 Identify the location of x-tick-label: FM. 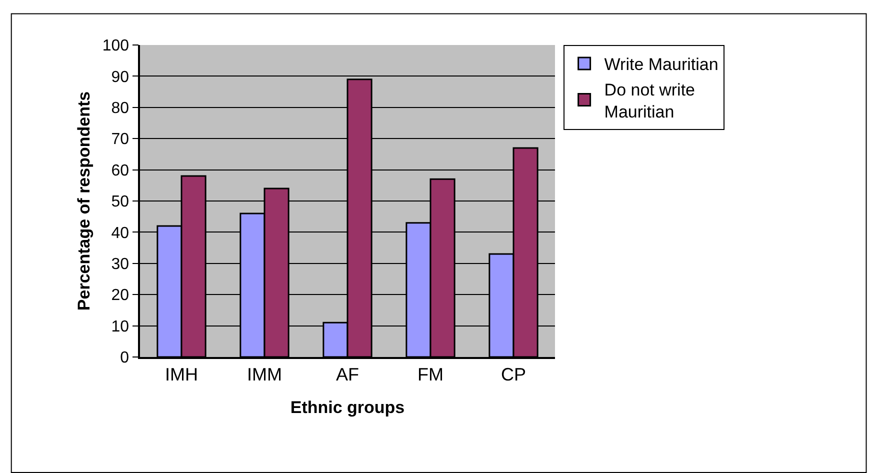
(431, 374).